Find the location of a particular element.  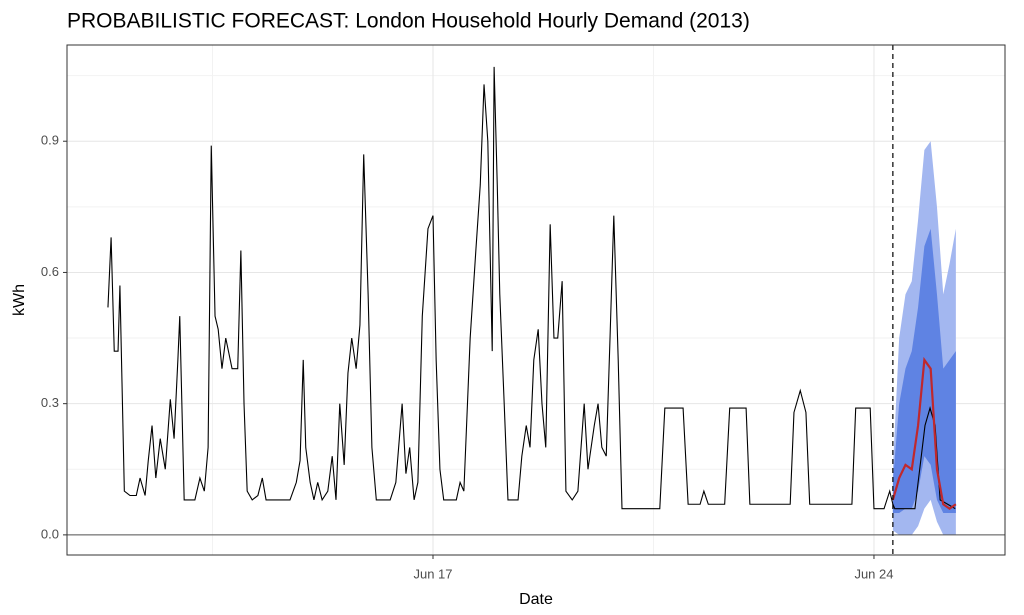

forecast-median is located at coordinates (924, 433).